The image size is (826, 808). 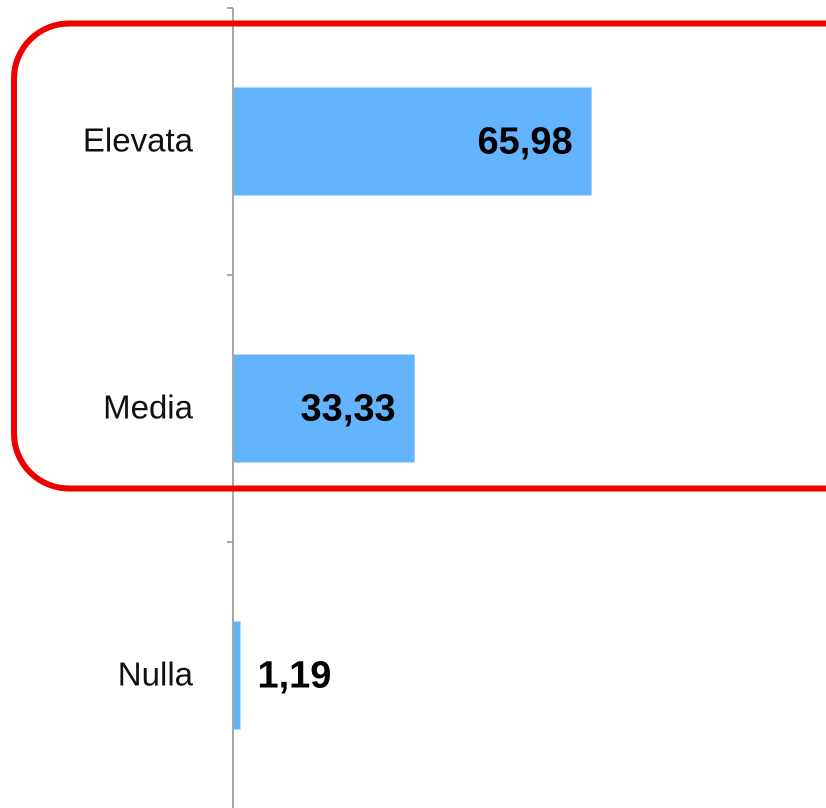 What do you see at coordinates (156, 674) in the screenshot?
I see `category-label: Nulla` at bounding box center [156, 674].